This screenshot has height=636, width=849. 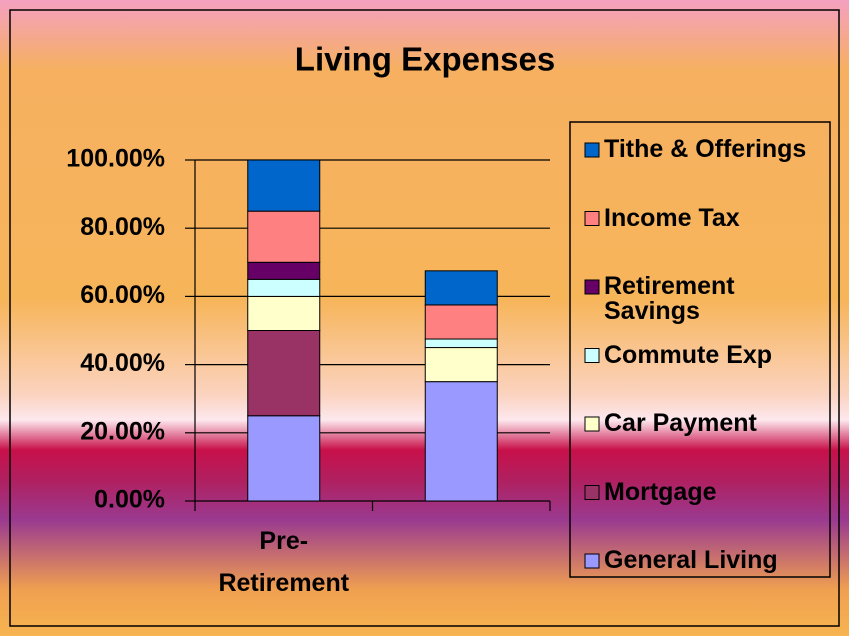 I want to click on legend-label: Tithe & Offerings, so click(x=705, y=149).